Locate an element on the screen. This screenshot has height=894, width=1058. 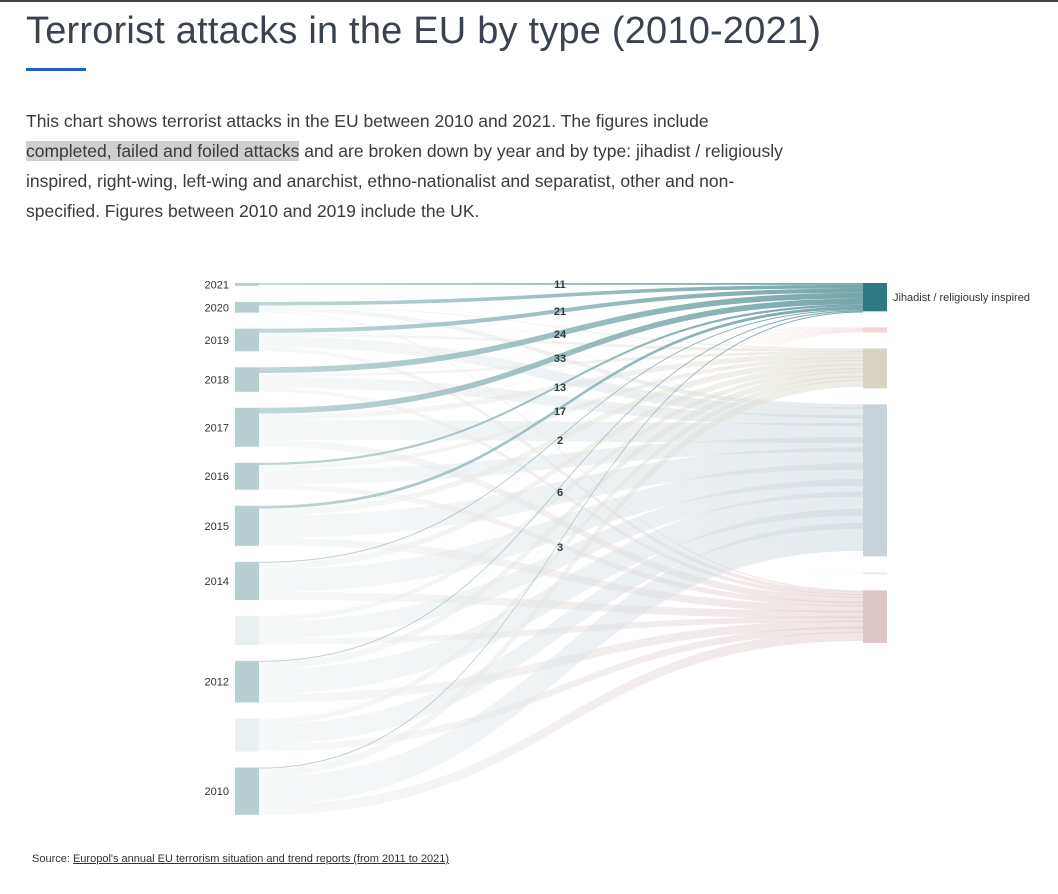
type-nodes is located at coordinates (875, 463).